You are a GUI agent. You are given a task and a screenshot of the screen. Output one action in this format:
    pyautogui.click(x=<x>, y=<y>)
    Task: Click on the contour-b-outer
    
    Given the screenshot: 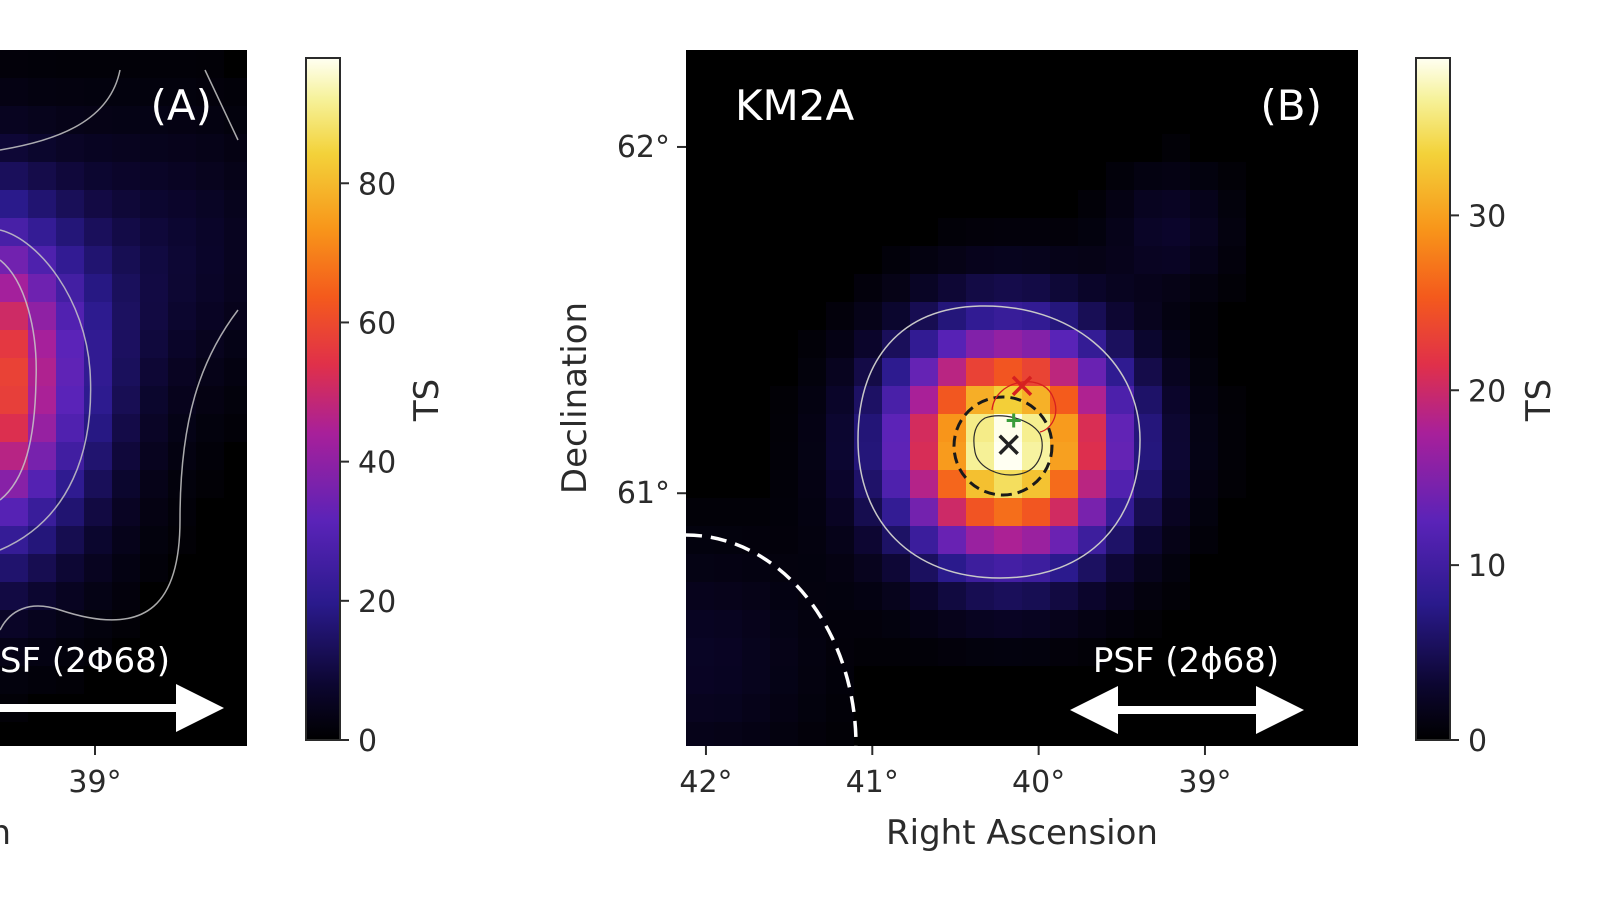 What is the action you would take?
    pyautogui.click(x=999, y=442)
    